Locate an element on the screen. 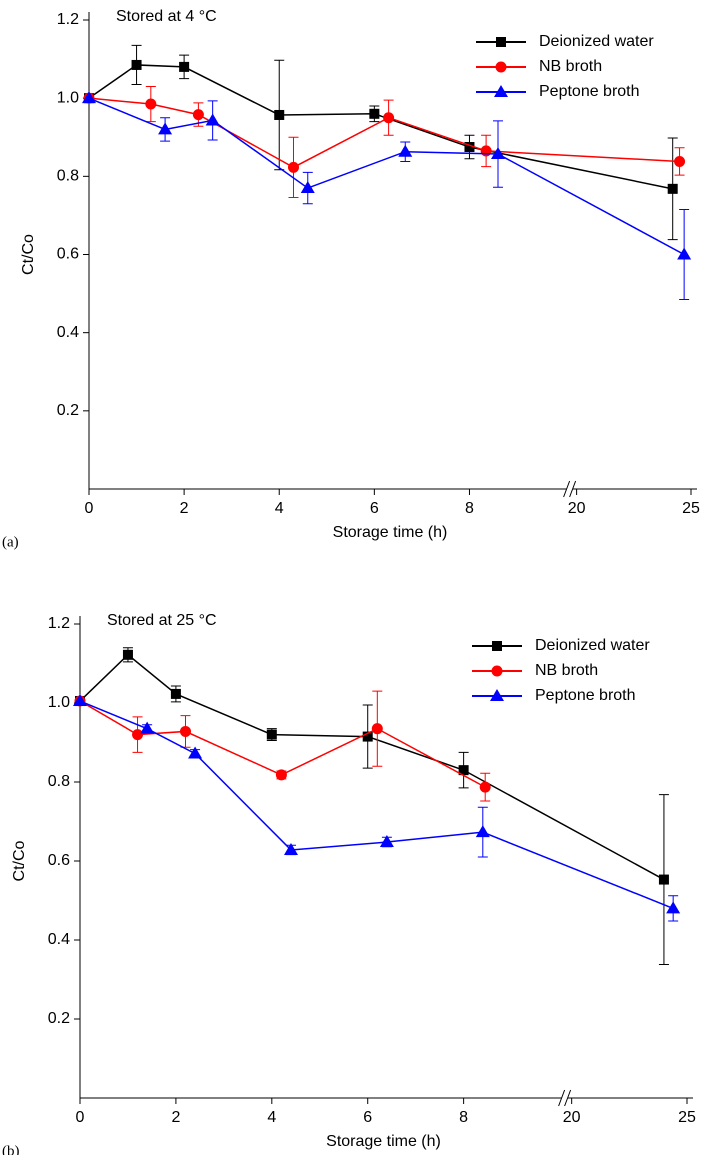 This screenshot has height=1155, width=710. panel-label: (b) is located at coordinates (11, 1149).